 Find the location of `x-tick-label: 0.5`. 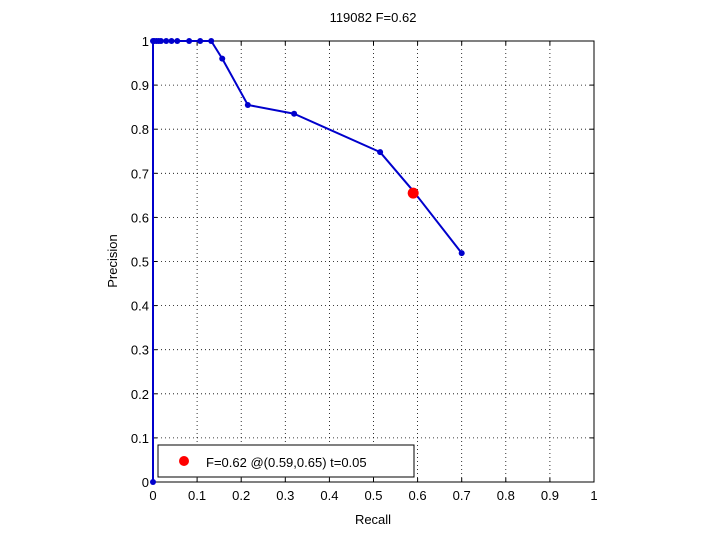

x-tick-label: 0.5 is located at coordinates (373, 495).